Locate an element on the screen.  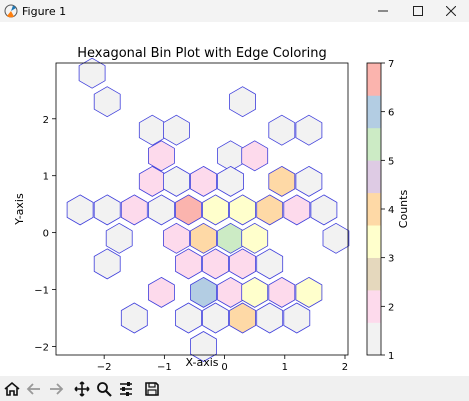
y-tick-label: −1 is located at coordinates (41, 291).